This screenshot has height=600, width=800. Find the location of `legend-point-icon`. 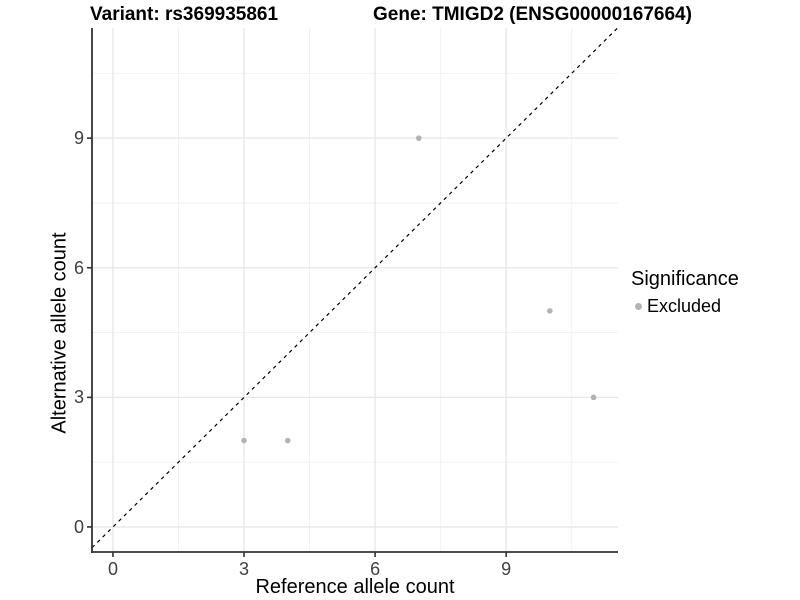

legend-point-icon is located at coordinates (638, 306).